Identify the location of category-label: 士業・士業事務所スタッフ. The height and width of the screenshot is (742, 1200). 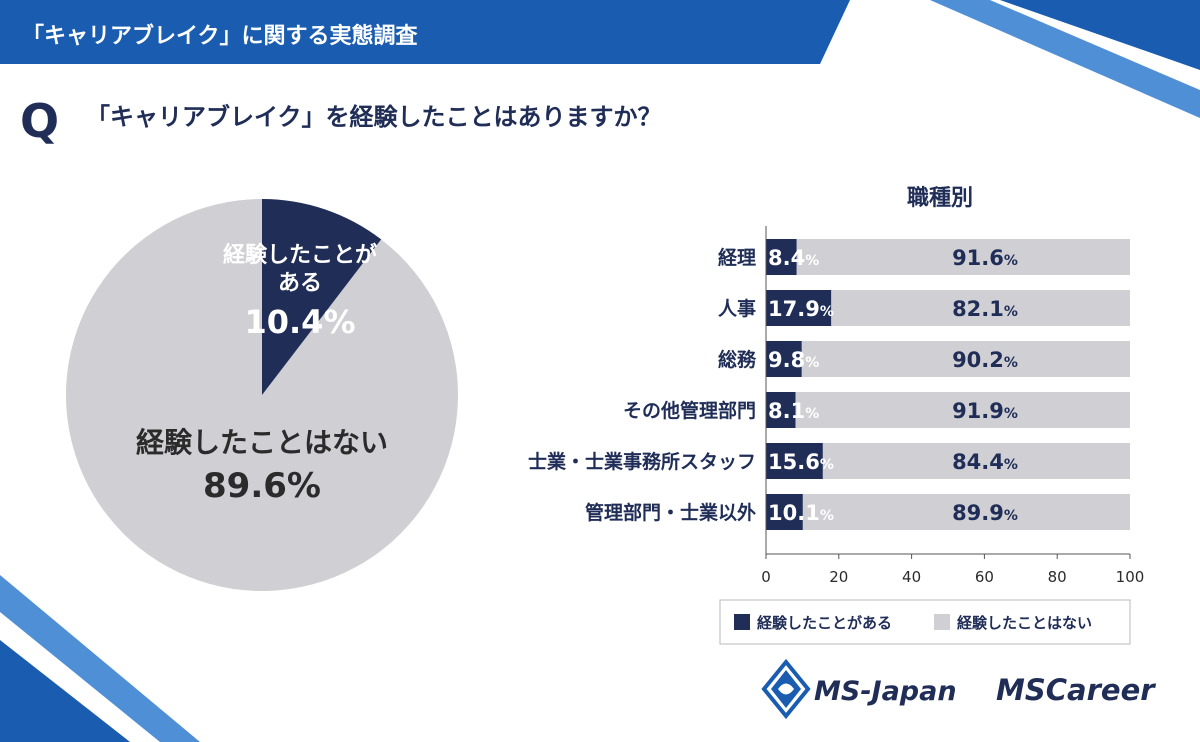
(642, 461).